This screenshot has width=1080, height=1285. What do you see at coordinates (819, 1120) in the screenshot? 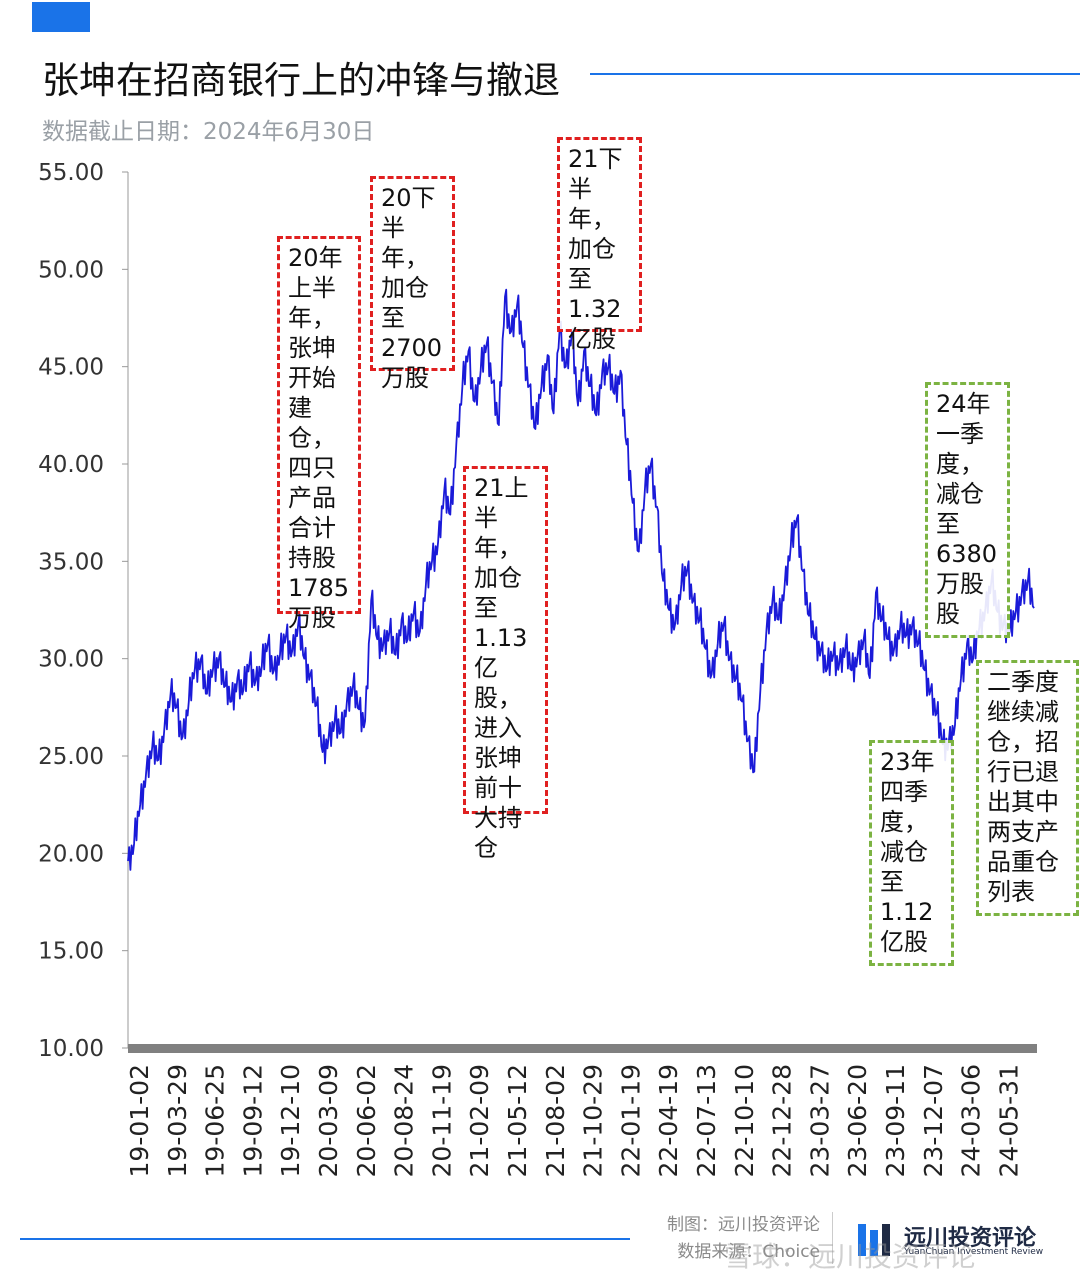
I see `x-tick-label: 23-03-27` at bounding box center [819, 1120].